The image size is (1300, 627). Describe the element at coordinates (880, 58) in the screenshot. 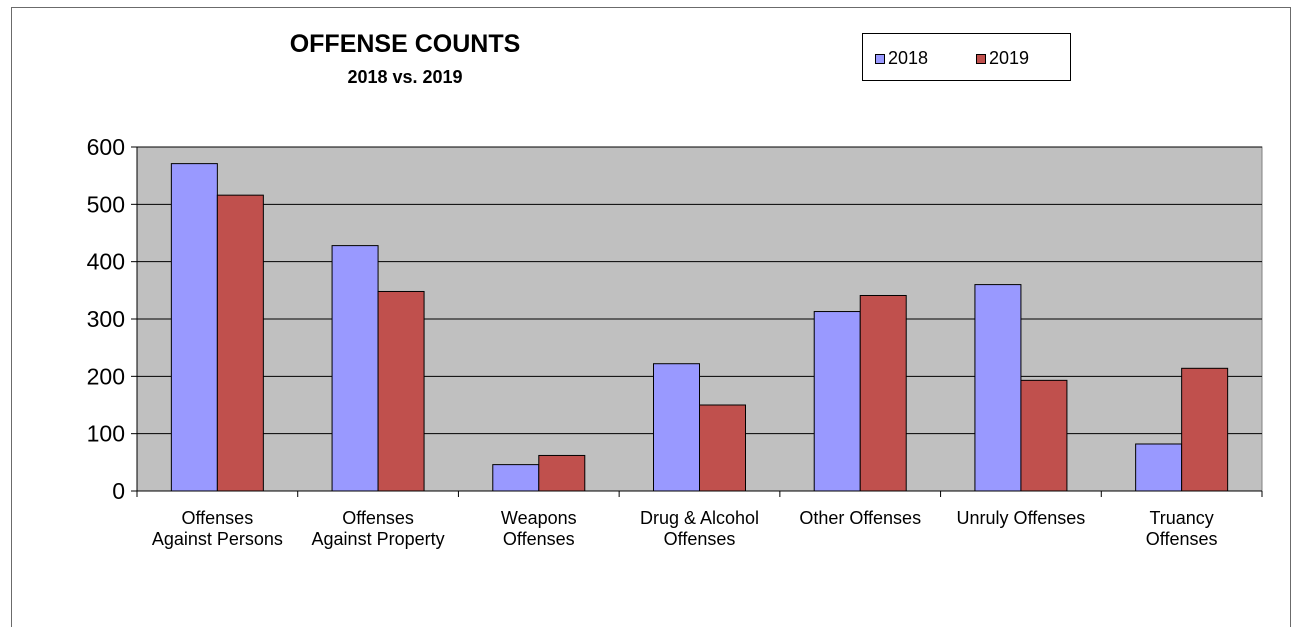

I see `legend-swatch-2018` at that location.